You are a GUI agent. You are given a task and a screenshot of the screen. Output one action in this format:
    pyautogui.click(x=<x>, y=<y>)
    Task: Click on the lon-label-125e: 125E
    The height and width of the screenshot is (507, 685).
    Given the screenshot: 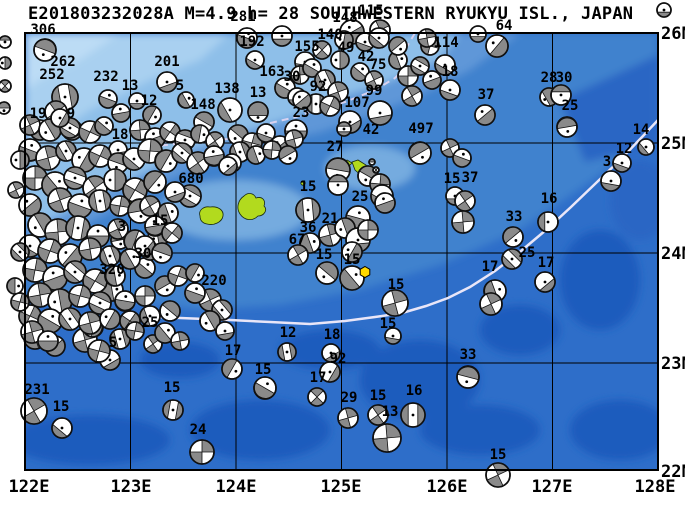 What is the action you would take?
    pyautogui.click(x=341, y=487)
    